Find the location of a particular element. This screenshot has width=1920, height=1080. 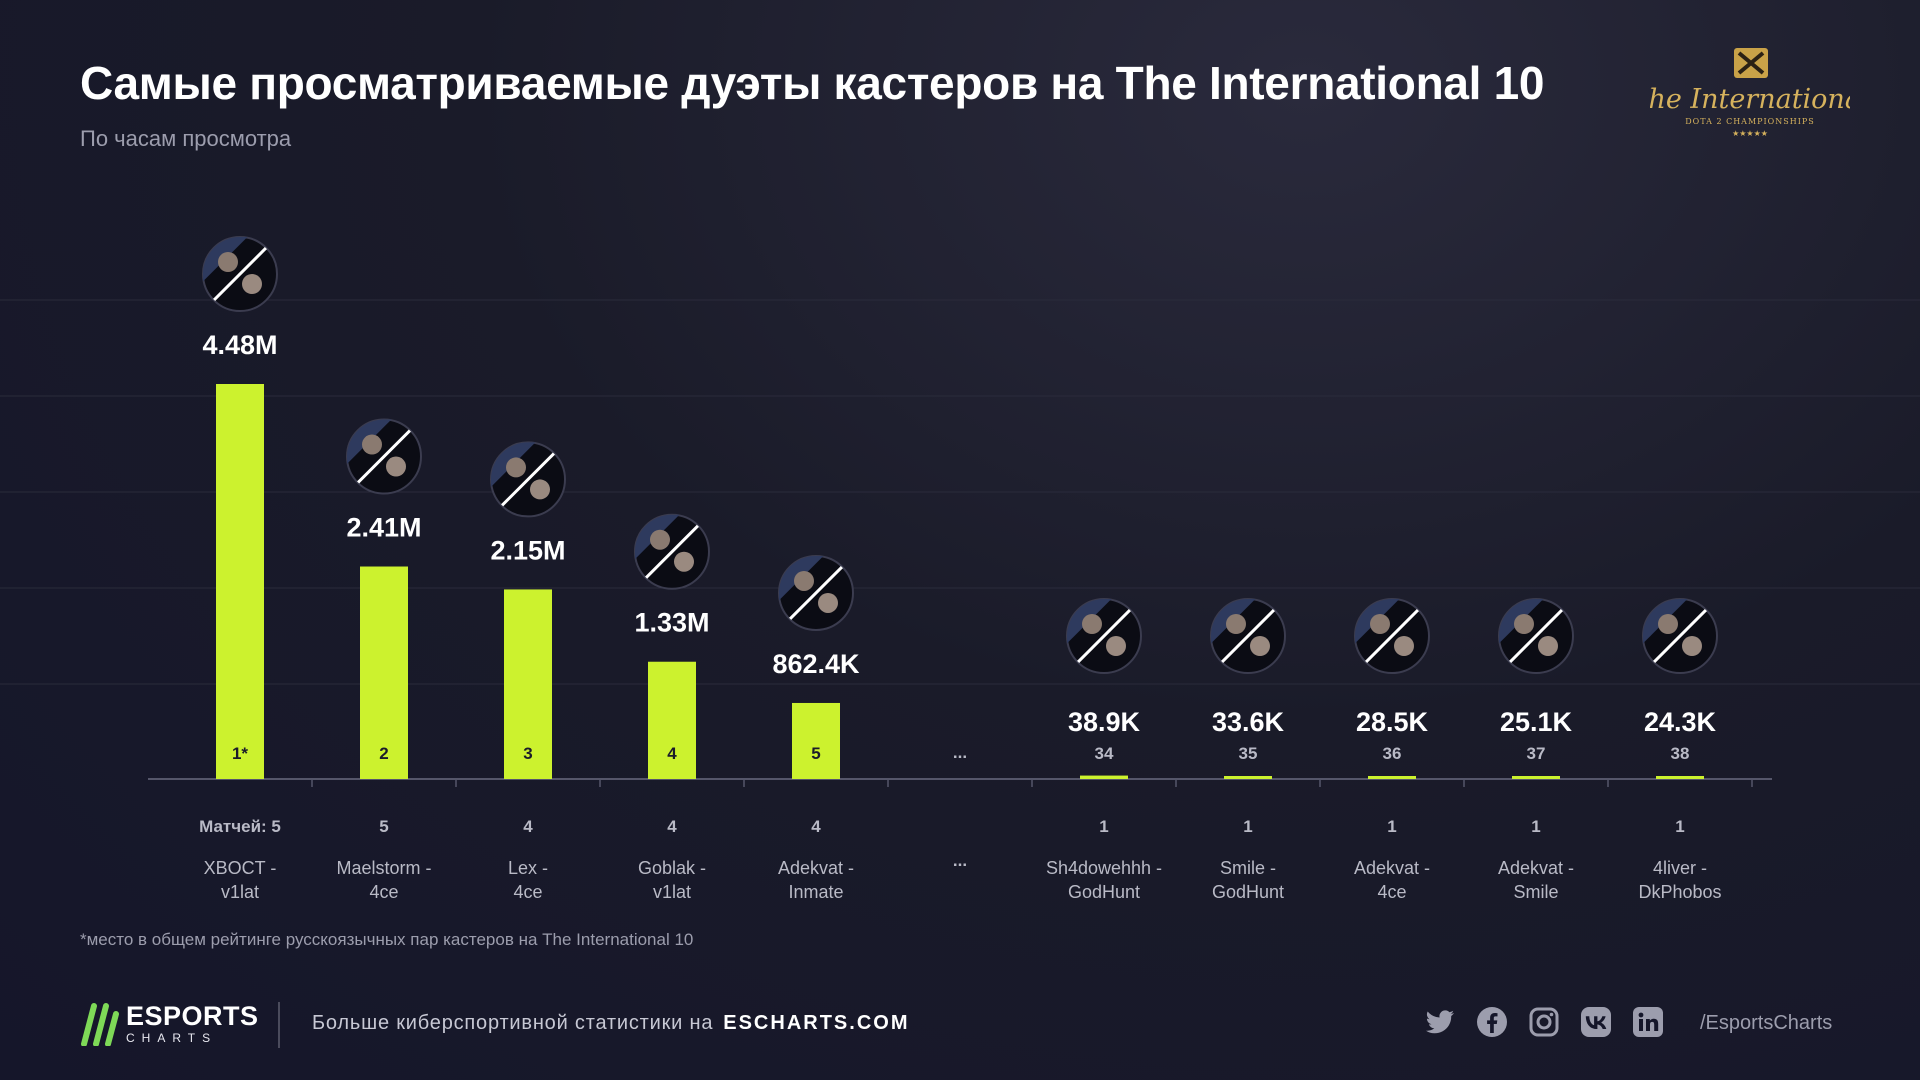

promo-site-link: ESCHARTS.COM is located at coordinates (816, 1023).